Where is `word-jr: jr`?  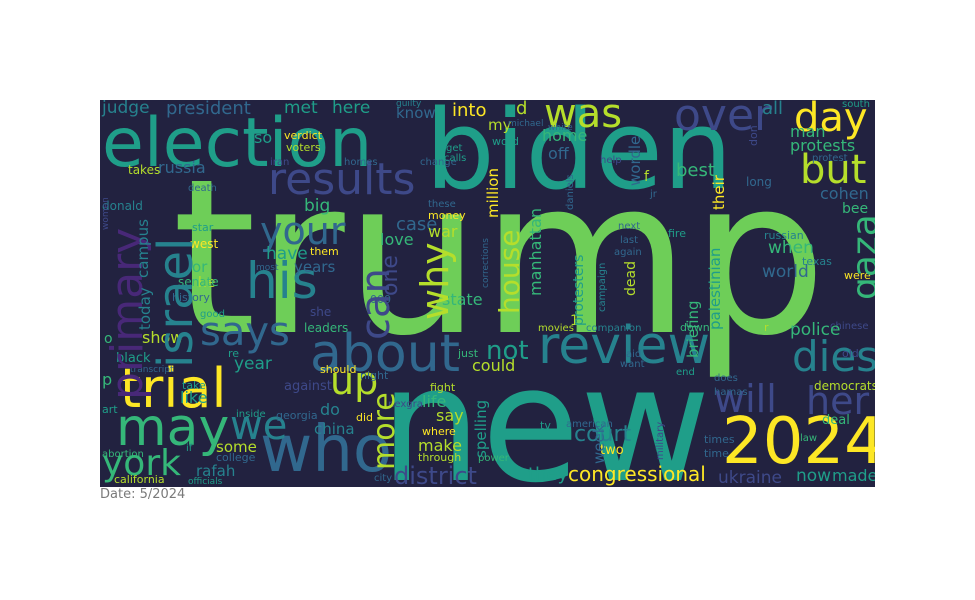 word-jr: jr is located at coordinates (653, 194).